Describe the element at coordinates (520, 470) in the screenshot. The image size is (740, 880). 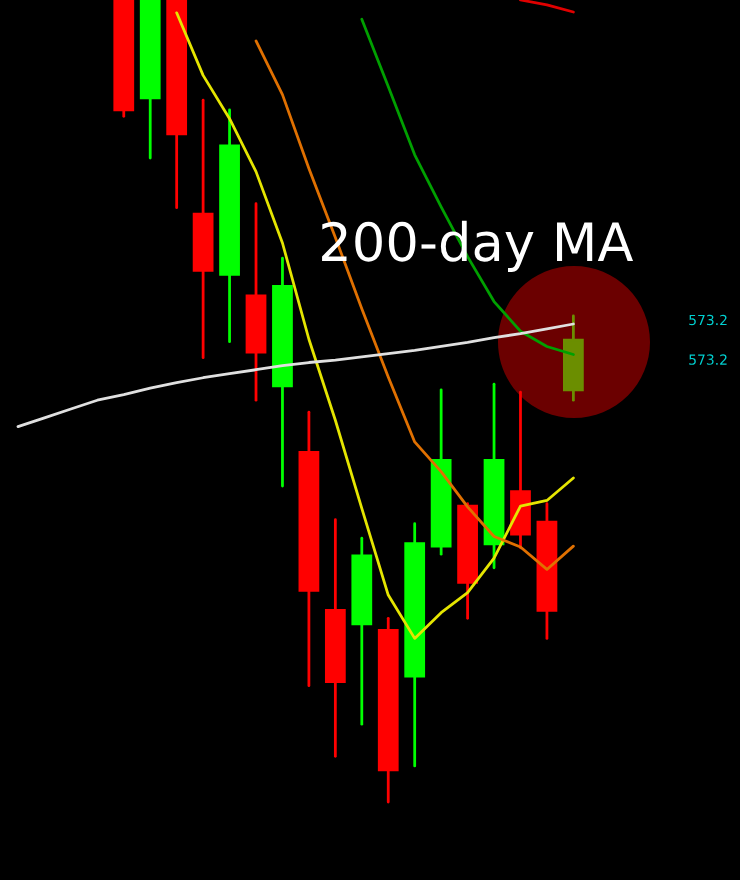
I see `candlestick` at that location.